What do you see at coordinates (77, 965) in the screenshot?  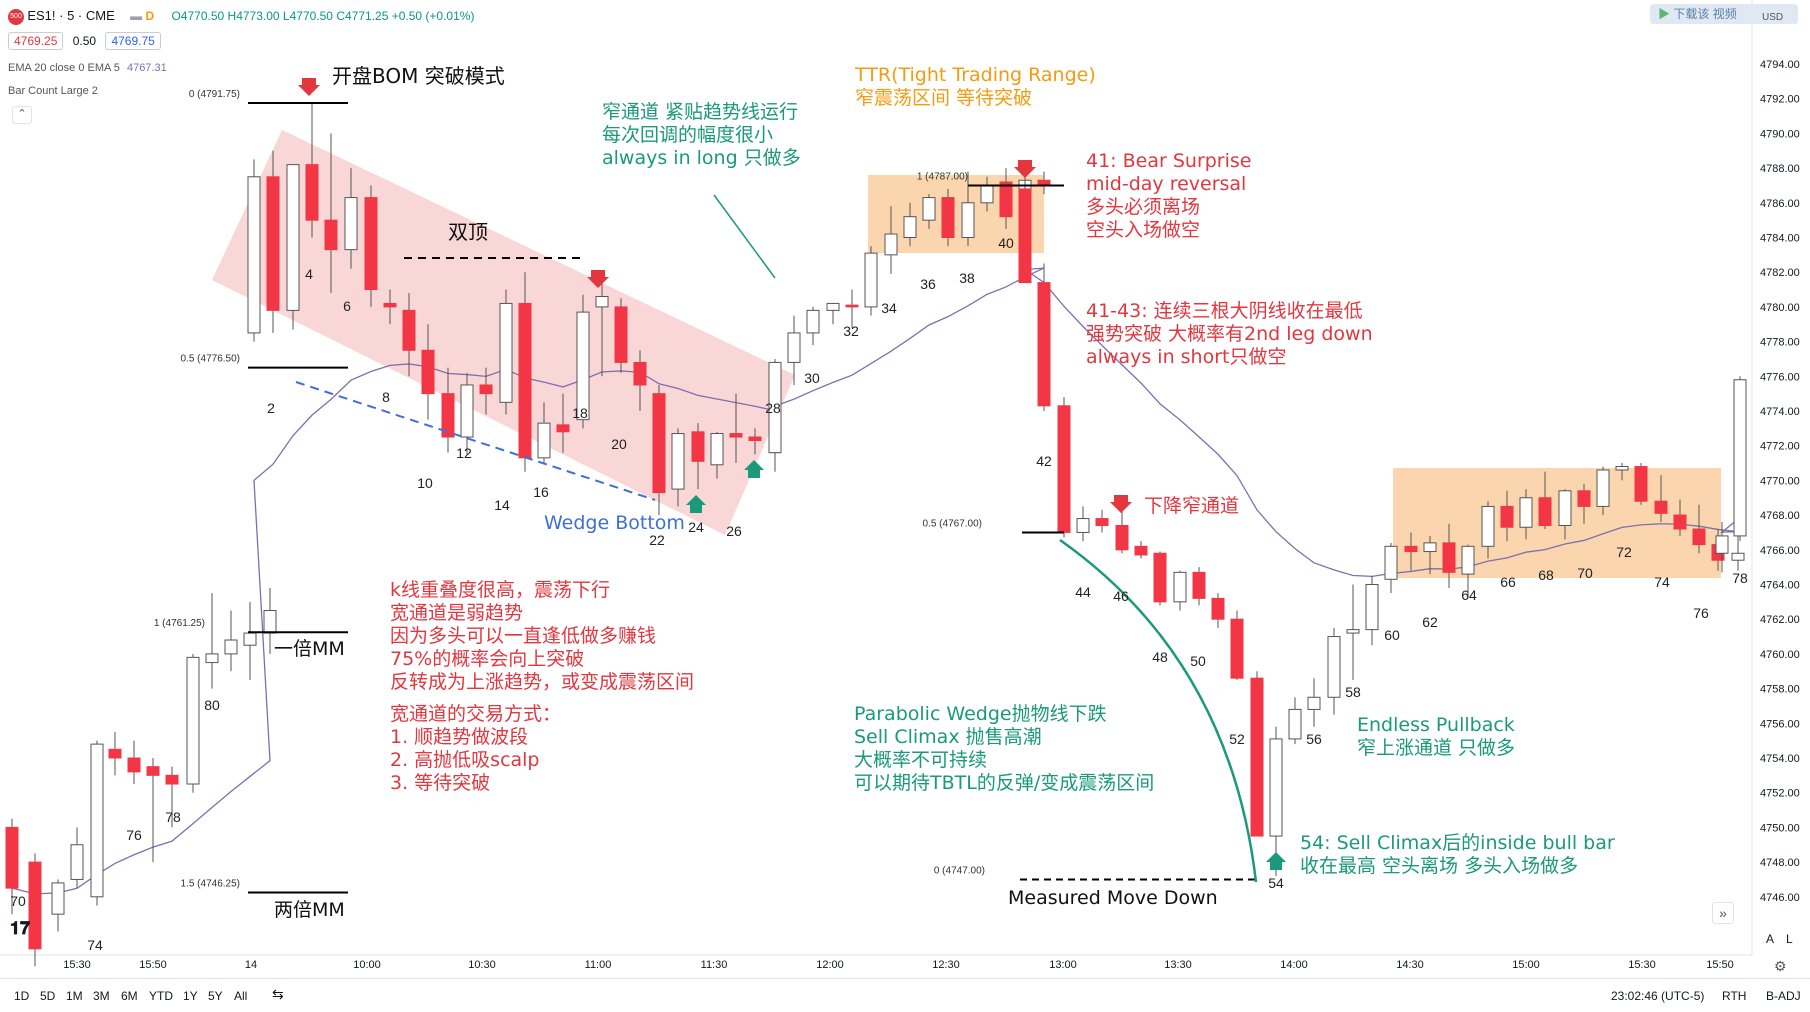 I see `x-tick-label: 15:30` at bounding box center [77, 965].